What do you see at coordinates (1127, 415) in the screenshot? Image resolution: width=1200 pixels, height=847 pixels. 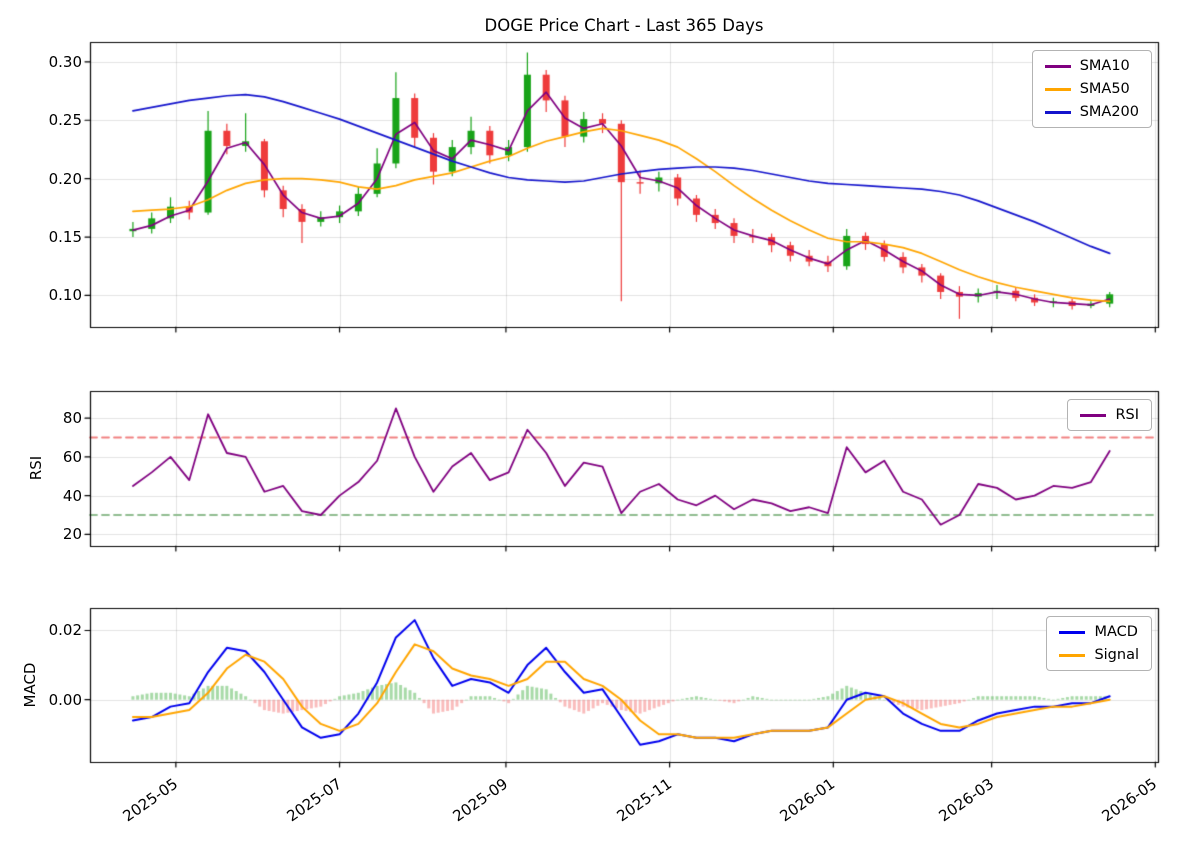 I see `legend-label-rsi: RSI` at bounding box center [1127, 415].